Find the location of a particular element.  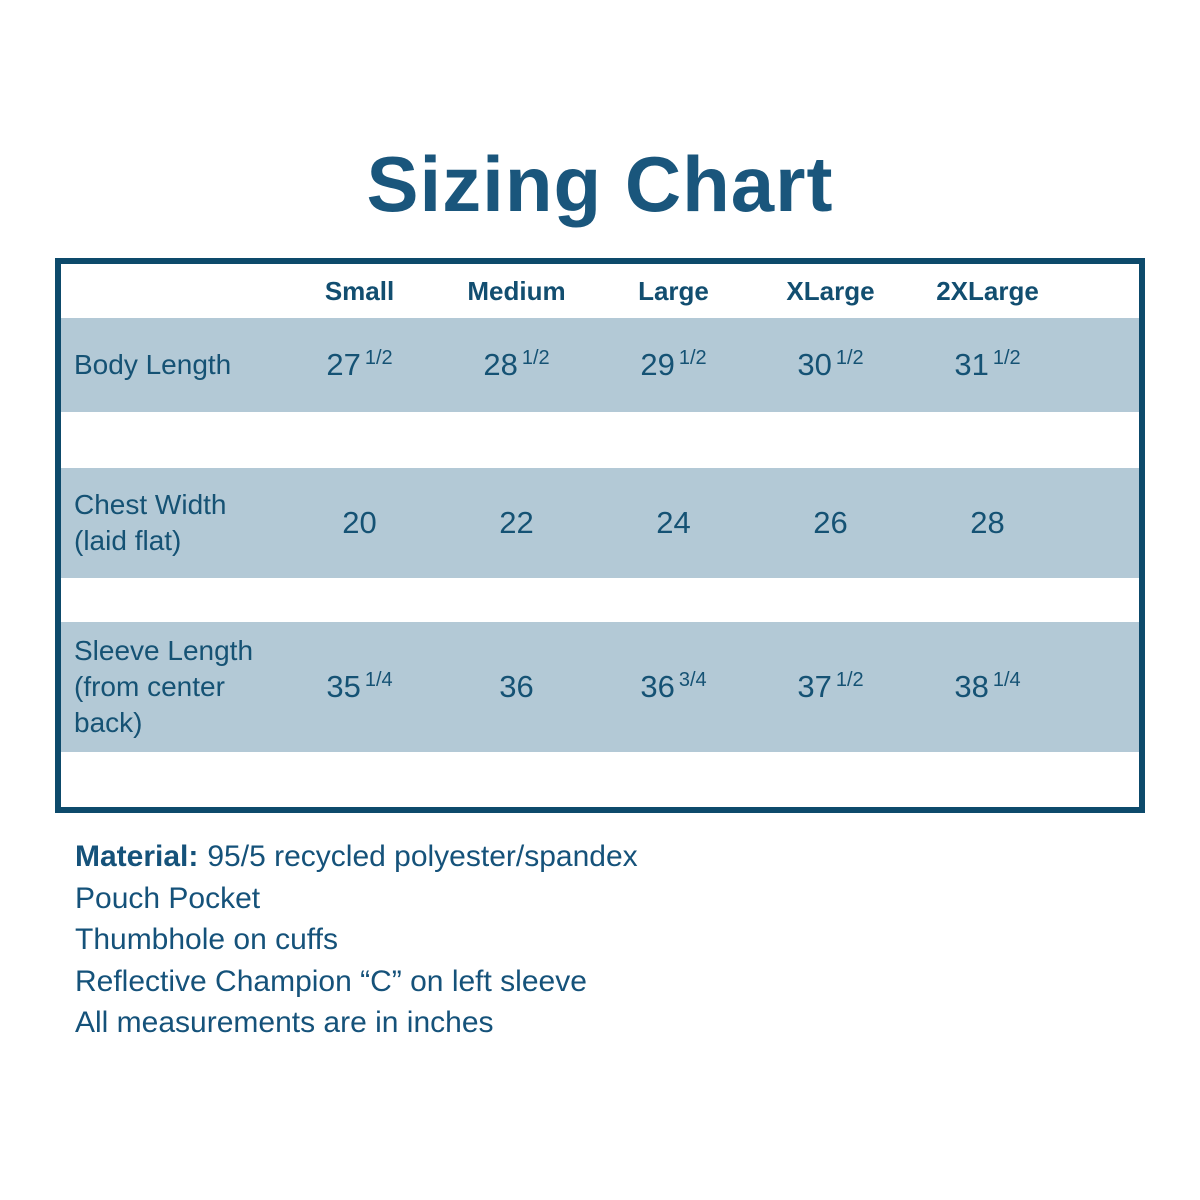

chest-width-small: 20 is located at coordinates (359, 523).